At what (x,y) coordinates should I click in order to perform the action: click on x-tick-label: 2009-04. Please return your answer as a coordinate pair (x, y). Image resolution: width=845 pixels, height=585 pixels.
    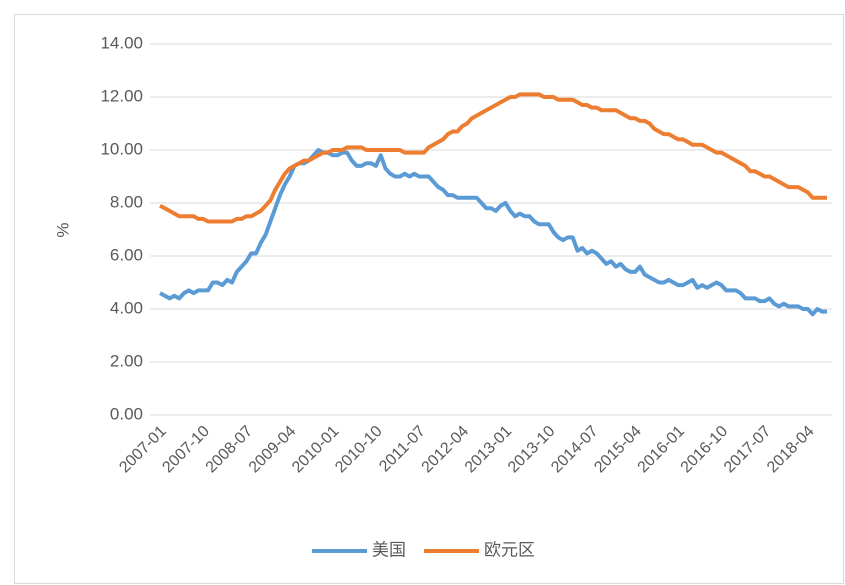
    Looking at the image, I should click on (273, 450).